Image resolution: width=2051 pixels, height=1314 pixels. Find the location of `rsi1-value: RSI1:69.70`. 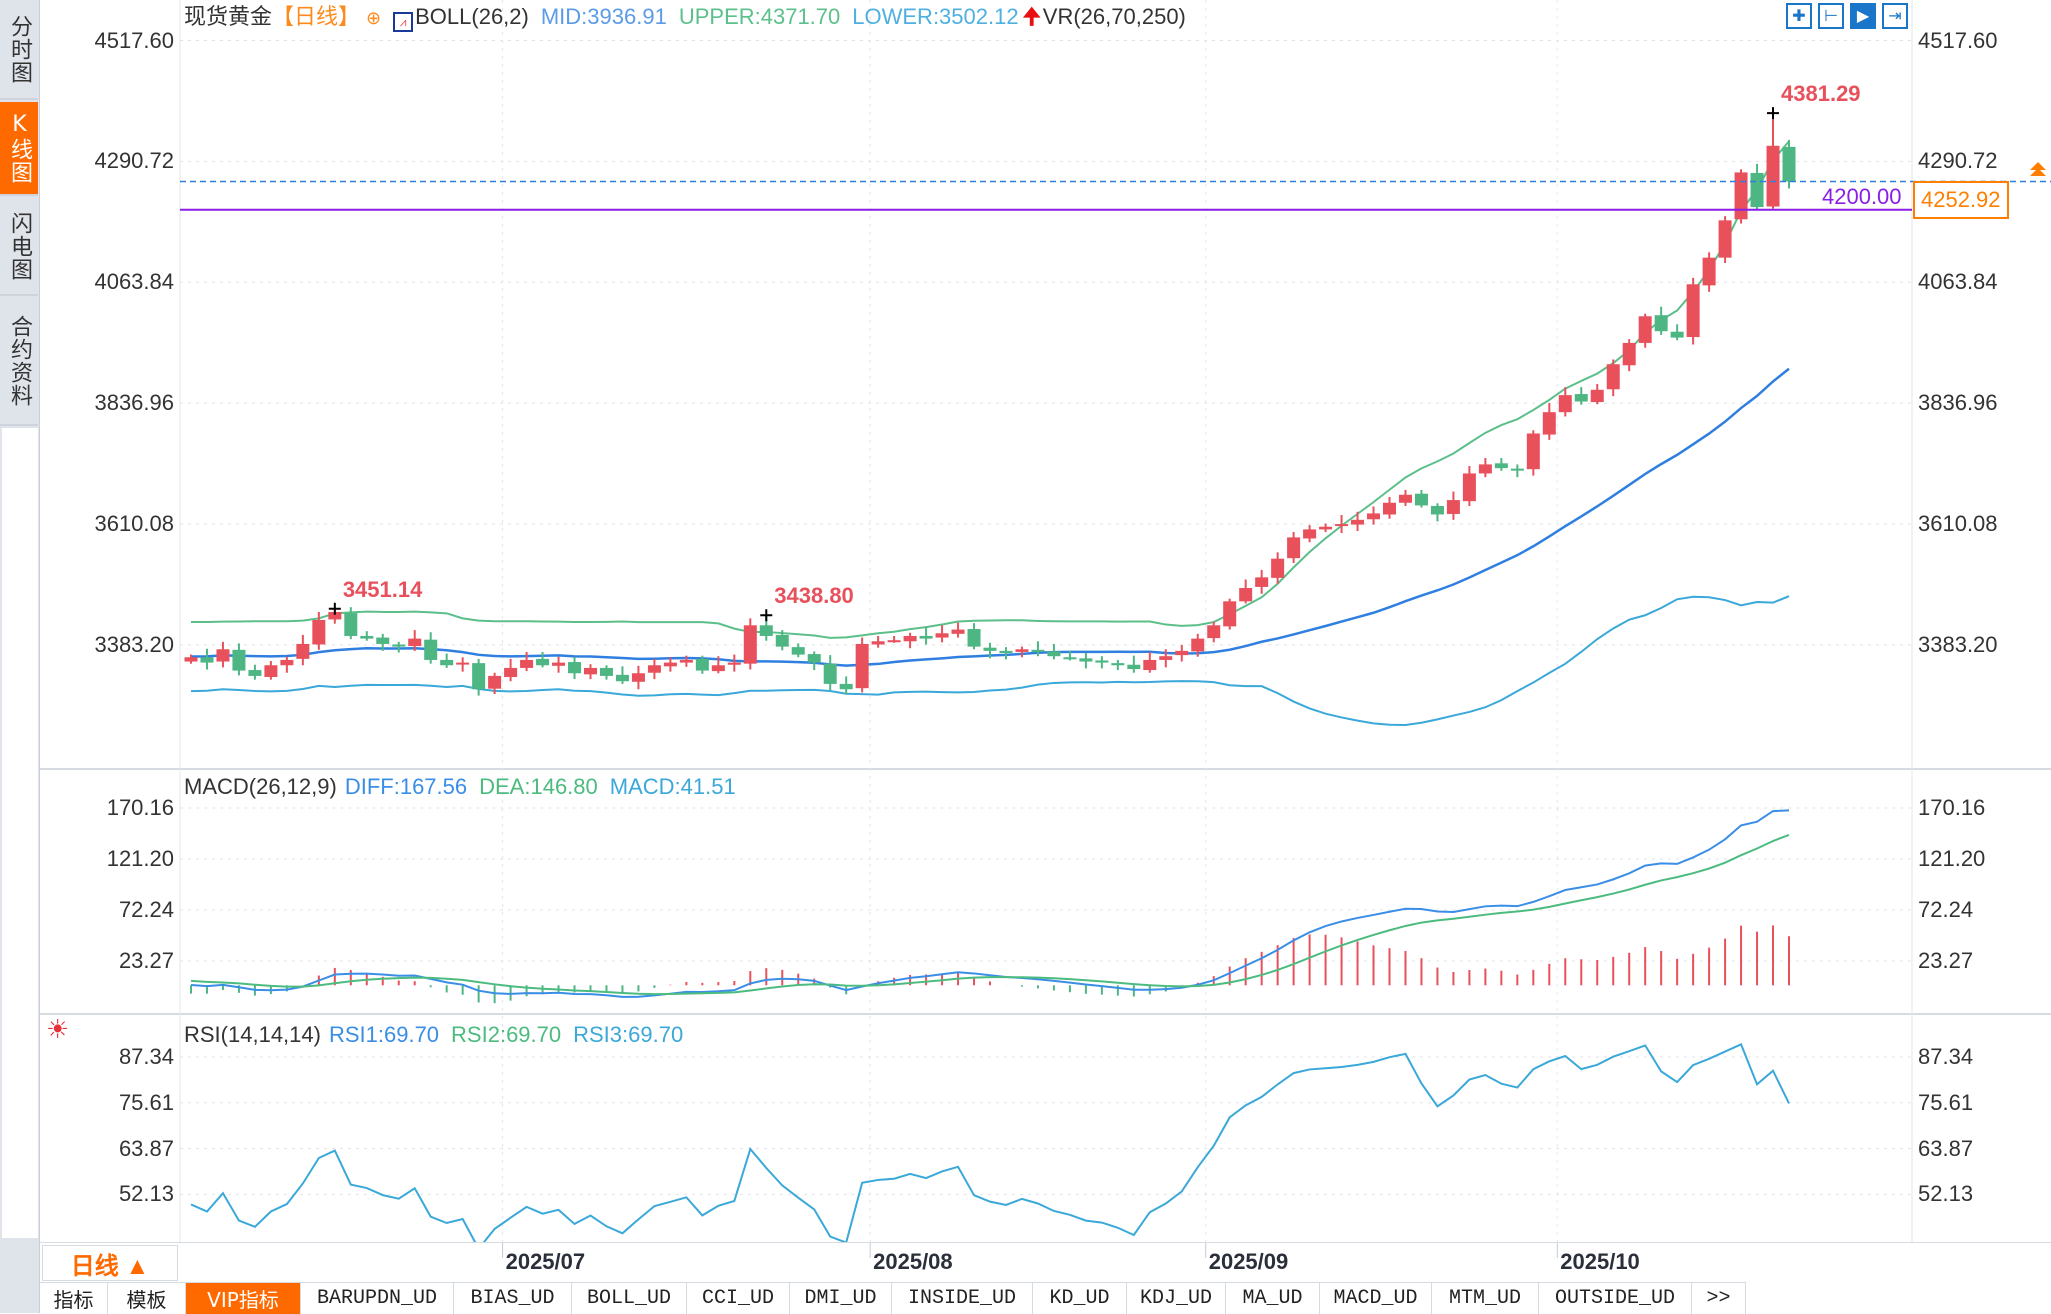

rsi1-value: RSI1:69.70 is located at coordinates (384, 1034).